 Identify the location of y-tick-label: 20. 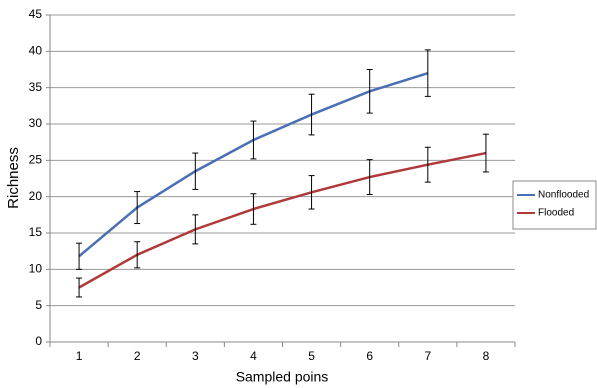
(36, 196).